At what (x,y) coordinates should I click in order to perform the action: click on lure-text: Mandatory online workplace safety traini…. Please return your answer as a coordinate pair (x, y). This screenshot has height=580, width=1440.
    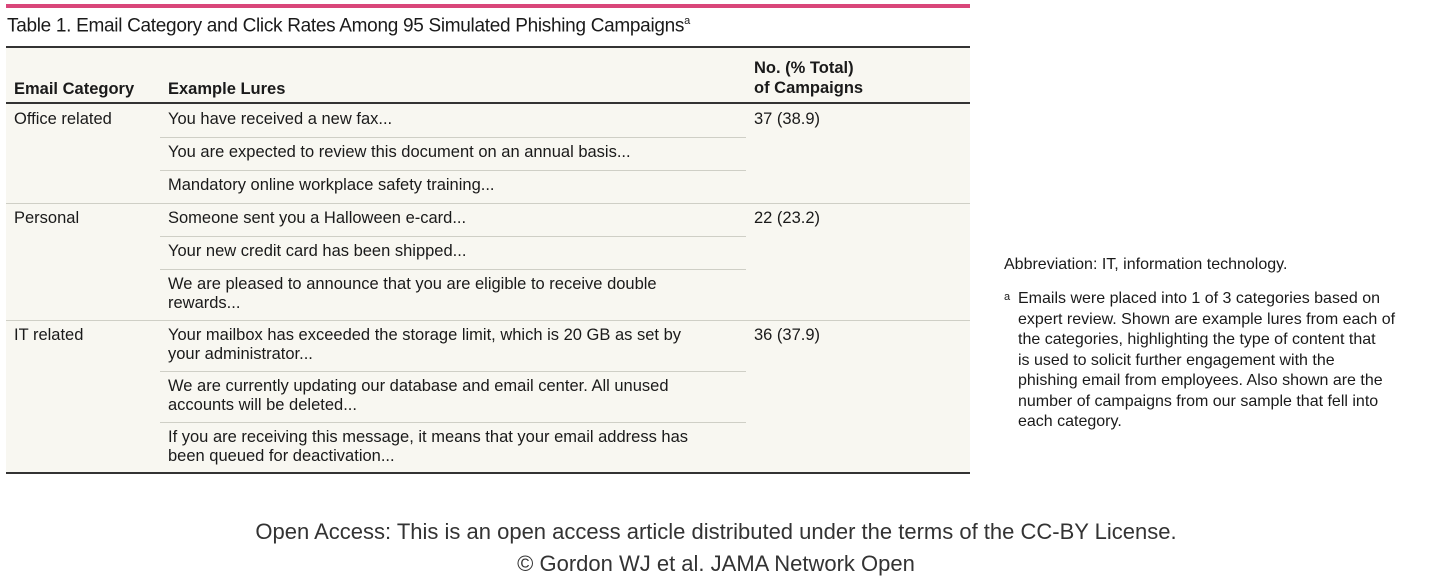
    Looking at the image, I should click on (331, 185).